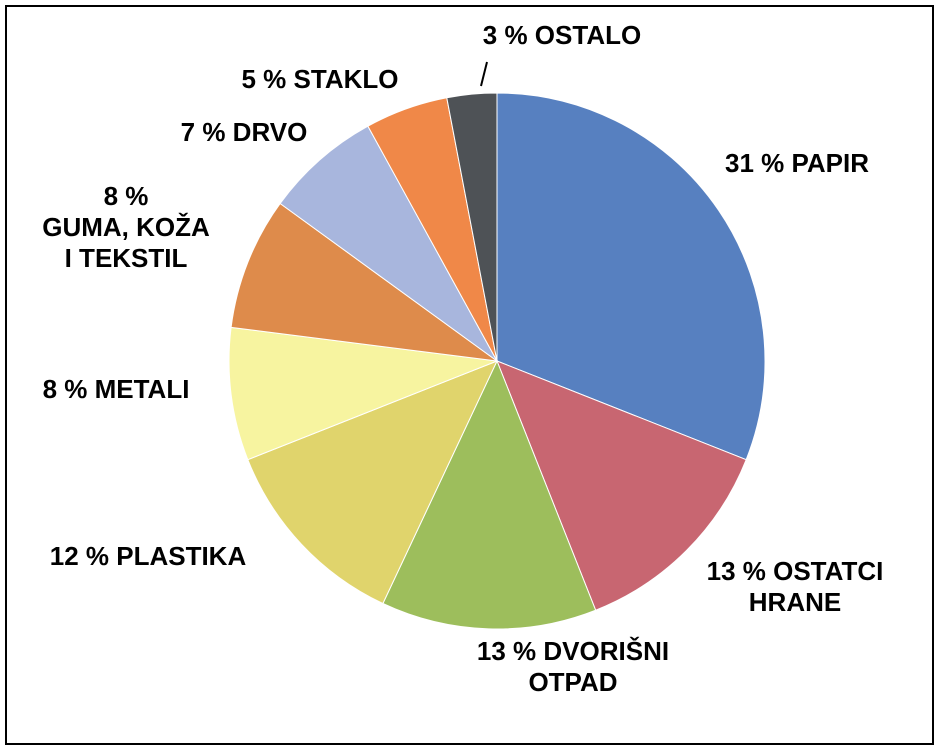  What do you see at coordinates (126, 196) in the screenshot?
I see `slice-label-line: 8 %` at bounding box center [126, 196].